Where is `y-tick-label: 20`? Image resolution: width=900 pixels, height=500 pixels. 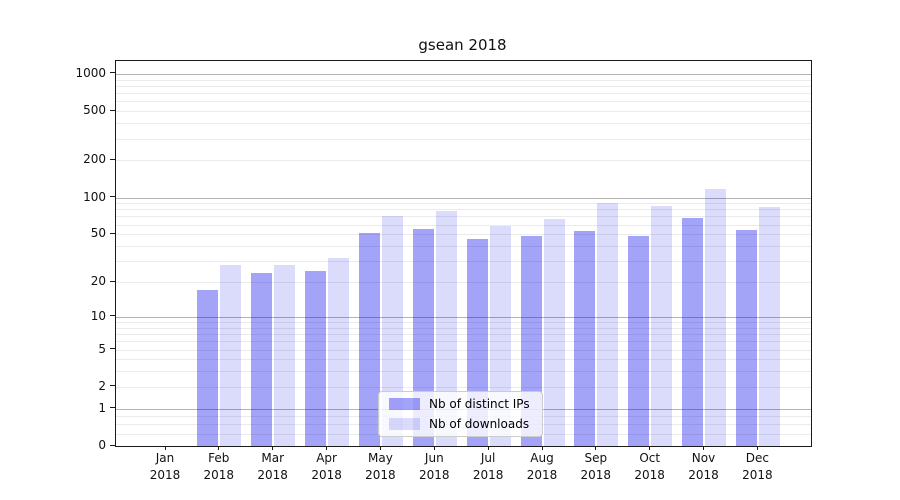
y-tick-label: 20 is located at coordinates (98, 281).